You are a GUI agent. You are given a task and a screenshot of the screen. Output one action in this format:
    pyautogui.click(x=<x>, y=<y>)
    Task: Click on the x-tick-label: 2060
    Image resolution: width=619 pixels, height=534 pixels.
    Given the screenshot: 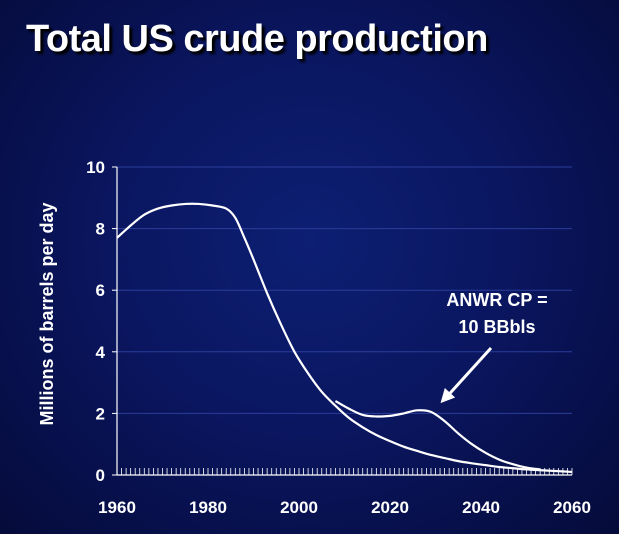 What is the action you would take?
    pyautogui.click(x=572, y=507)
    